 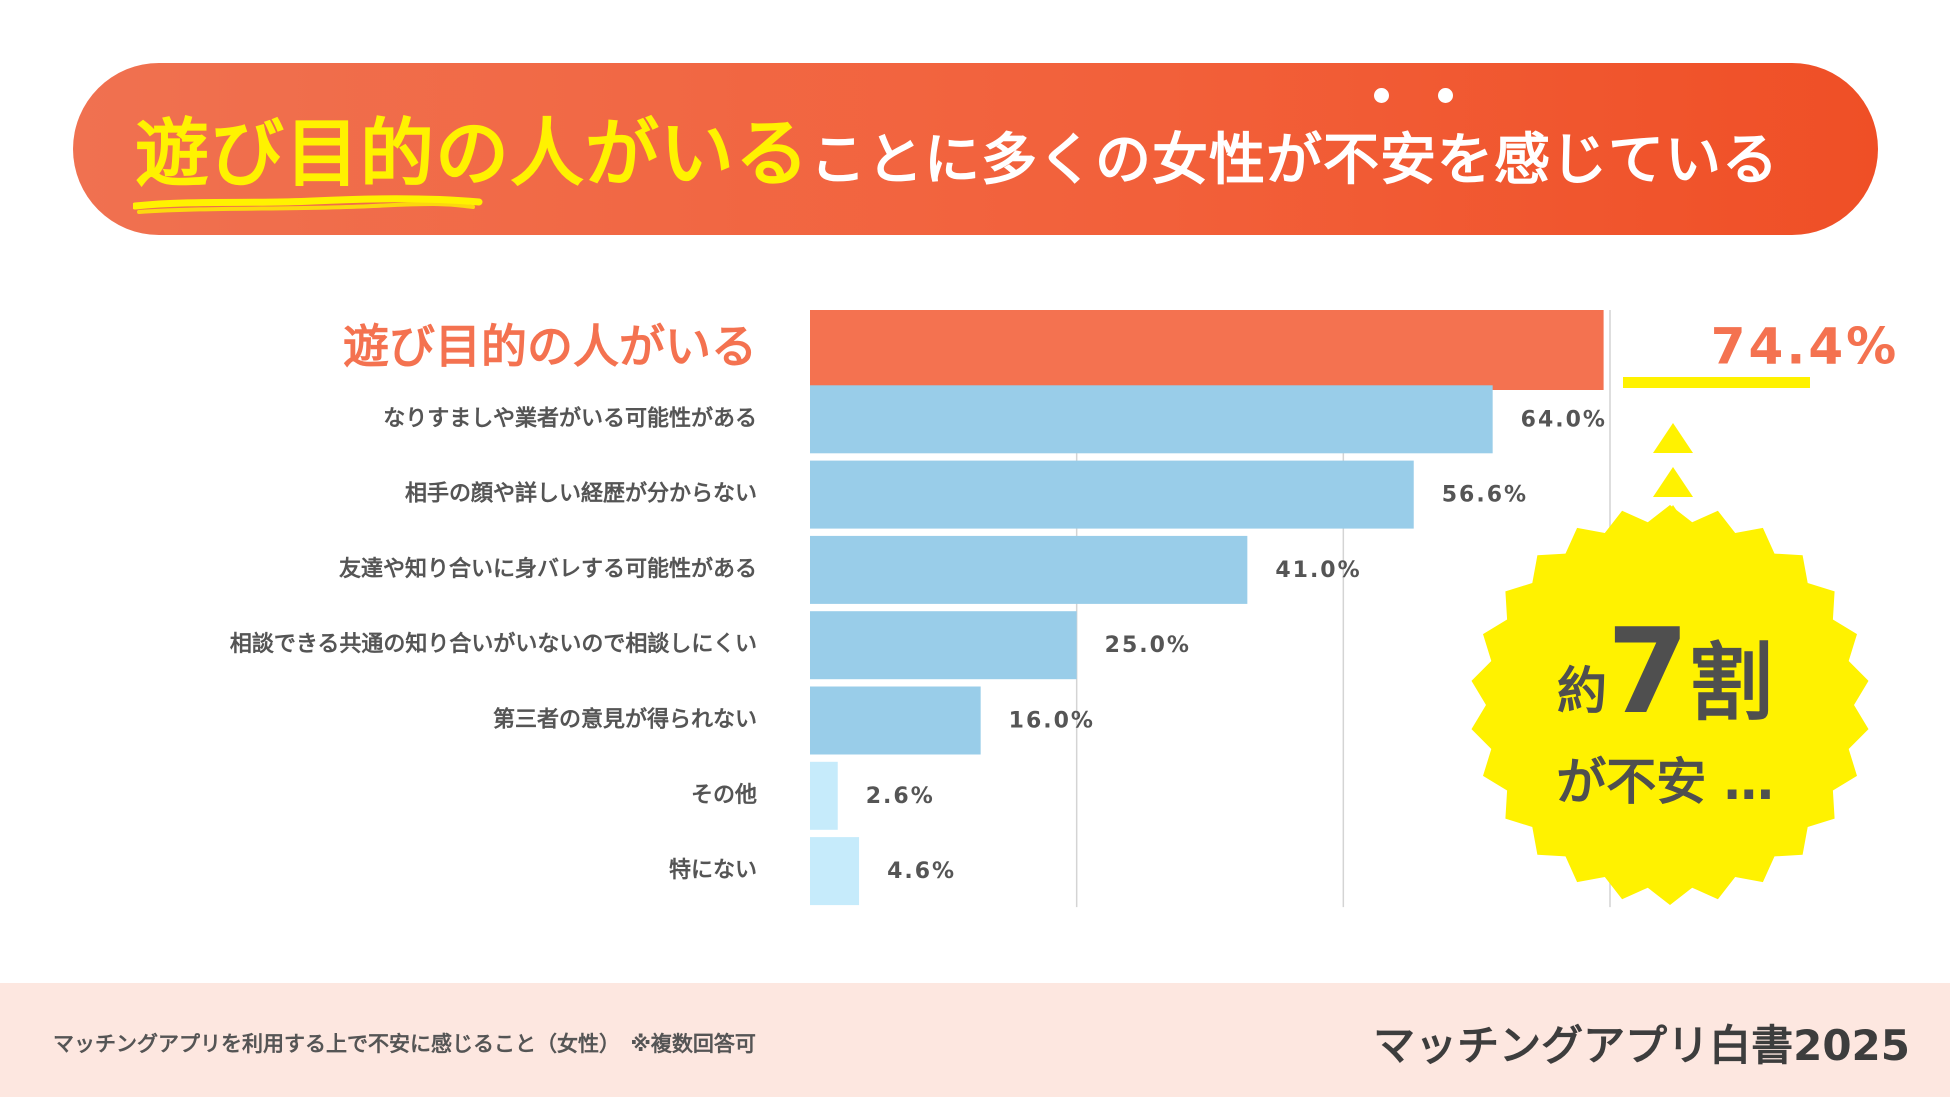 I want to click on value-label: 4.6%, so click(x=921, y=871).